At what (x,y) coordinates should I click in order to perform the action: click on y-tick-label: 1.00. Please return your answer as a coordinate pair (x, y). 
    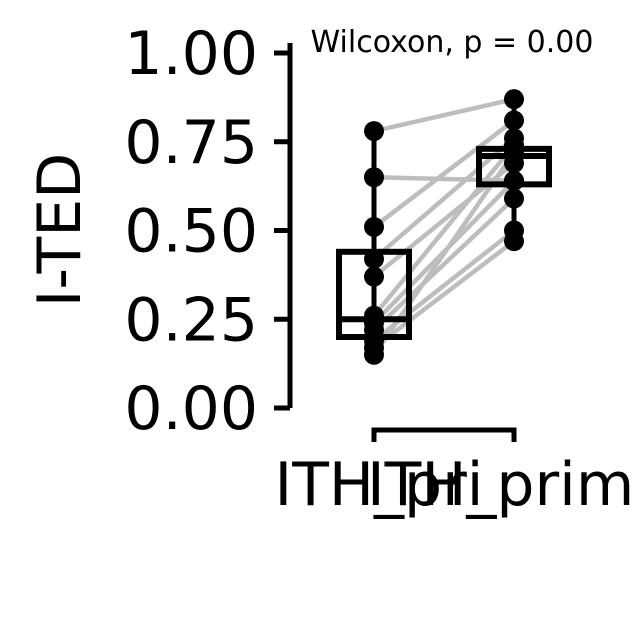
    Looking at the image, I should click on (191, 54).